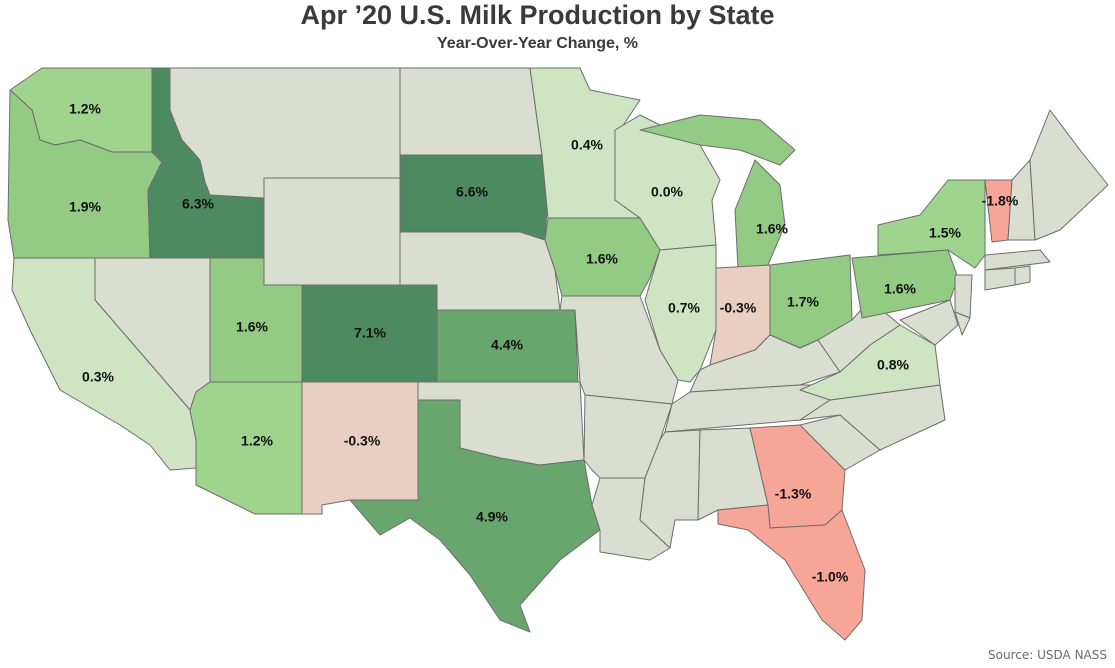 The height and width of the screenshot is (668, 1115). What do you see at coordinates (85, 207) in the screenshot?
I see `value-label-or: 1.9%` at bounding box center [85, 207].